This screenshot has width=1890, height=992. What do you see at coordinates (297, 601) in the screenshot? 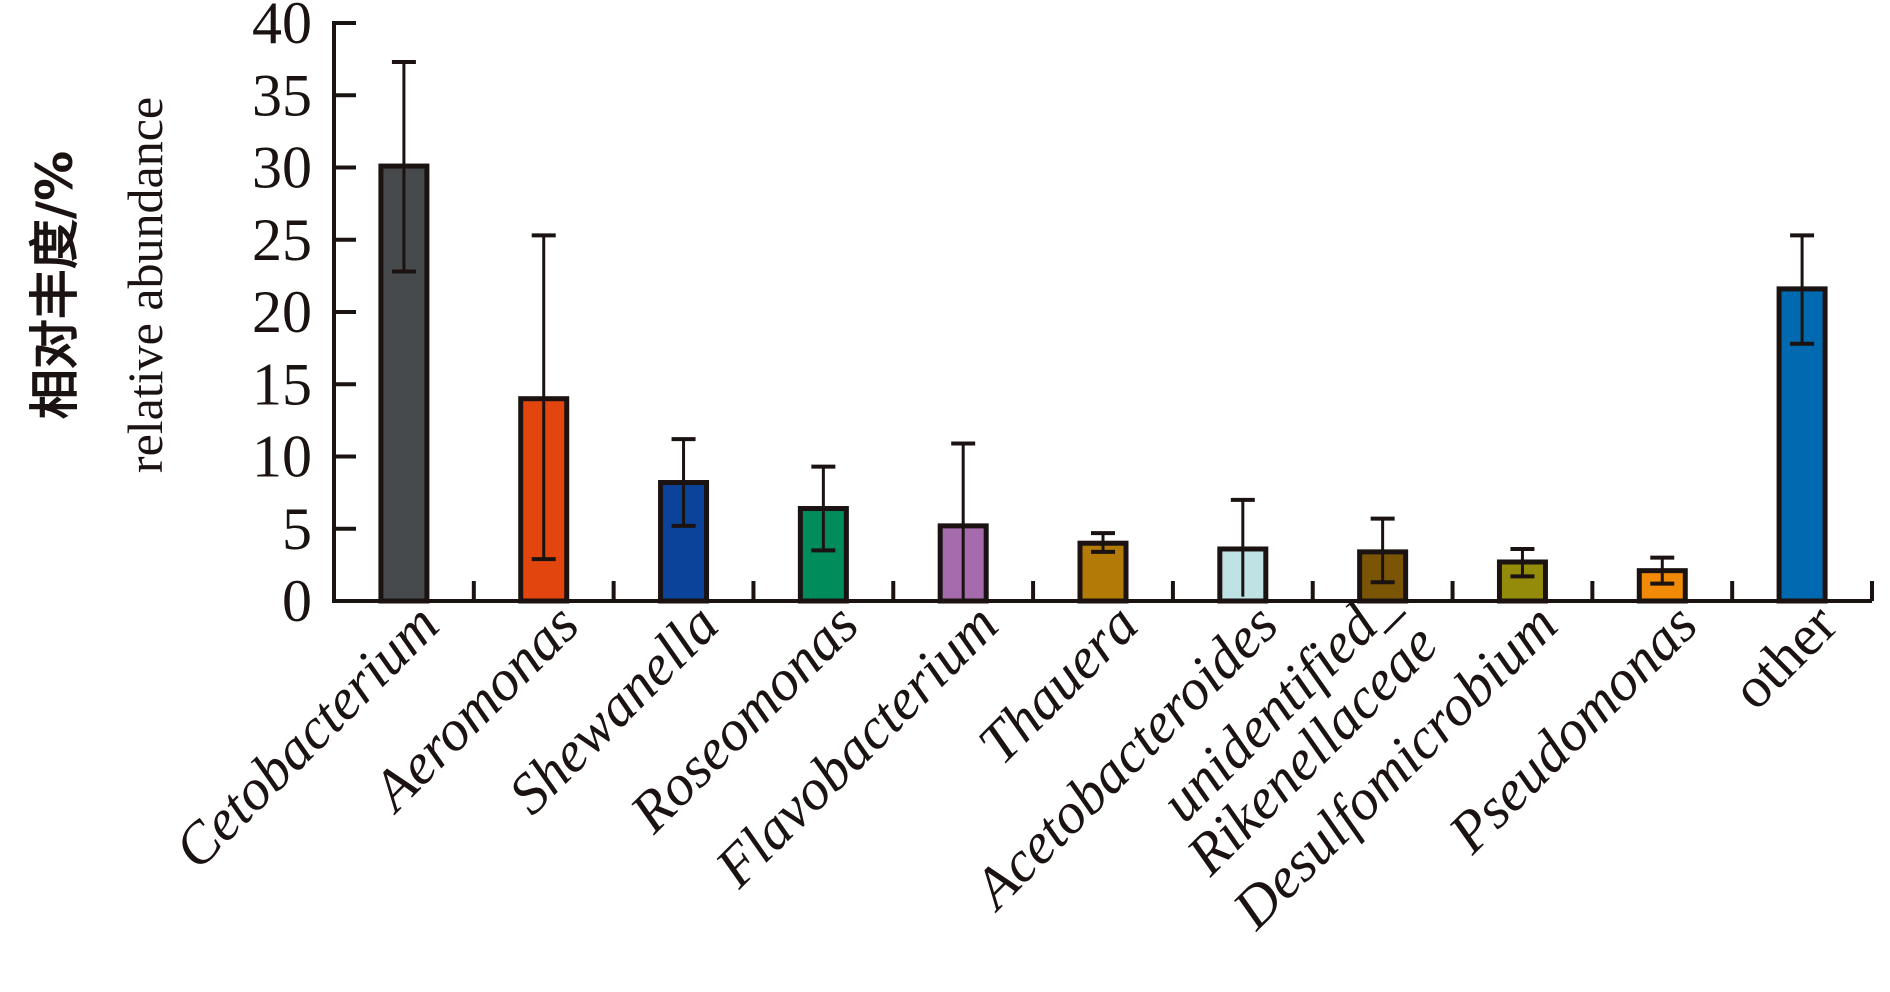
I see `y-tick-label: 0` at bounding box center [297, 601].